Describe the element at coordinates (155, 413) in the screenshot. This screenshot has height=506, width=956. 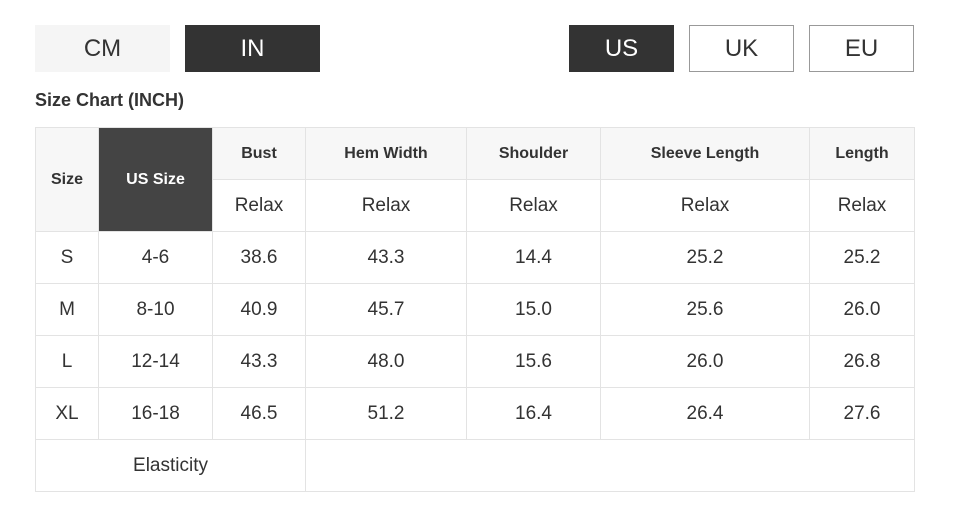
I see `table-cell: 16-18` at that location.